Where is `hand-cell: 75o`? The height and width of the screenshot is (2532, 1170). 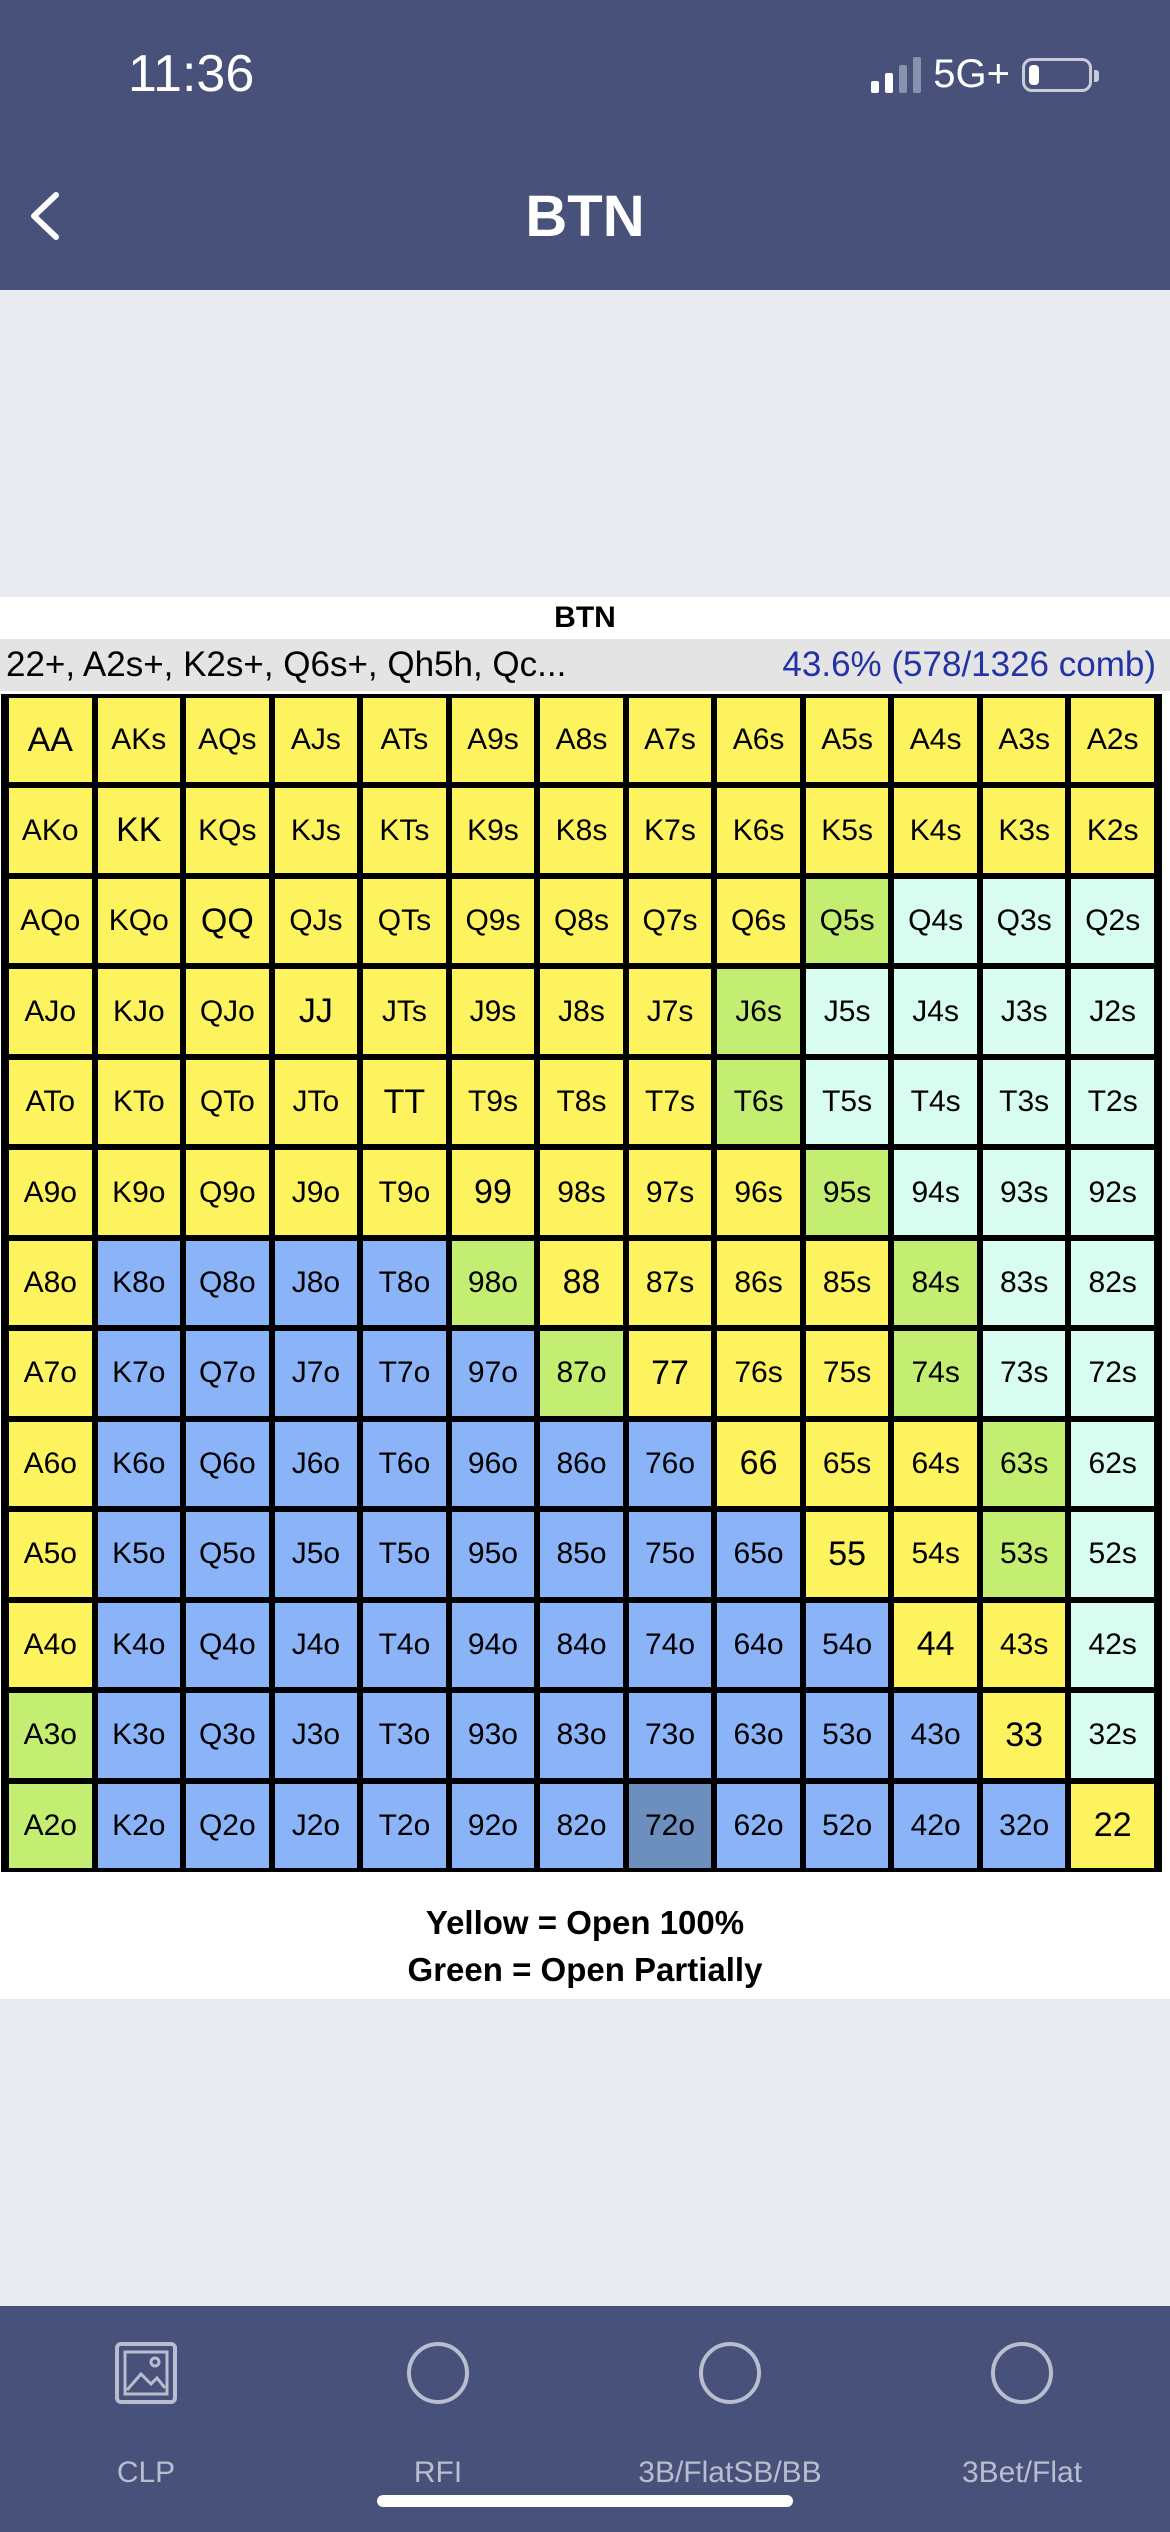
hand-cell: 75o is located at coordinates (670, 1554).